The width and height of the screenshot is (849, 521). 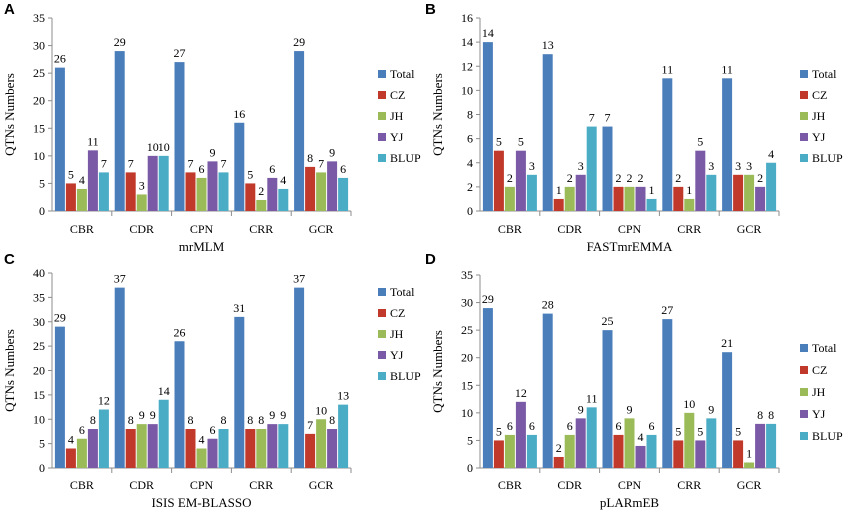 What do you see at coordinates (700, 180) in the screenshot?
I see `bar-yj-crr` at bounding box center [700, 180].